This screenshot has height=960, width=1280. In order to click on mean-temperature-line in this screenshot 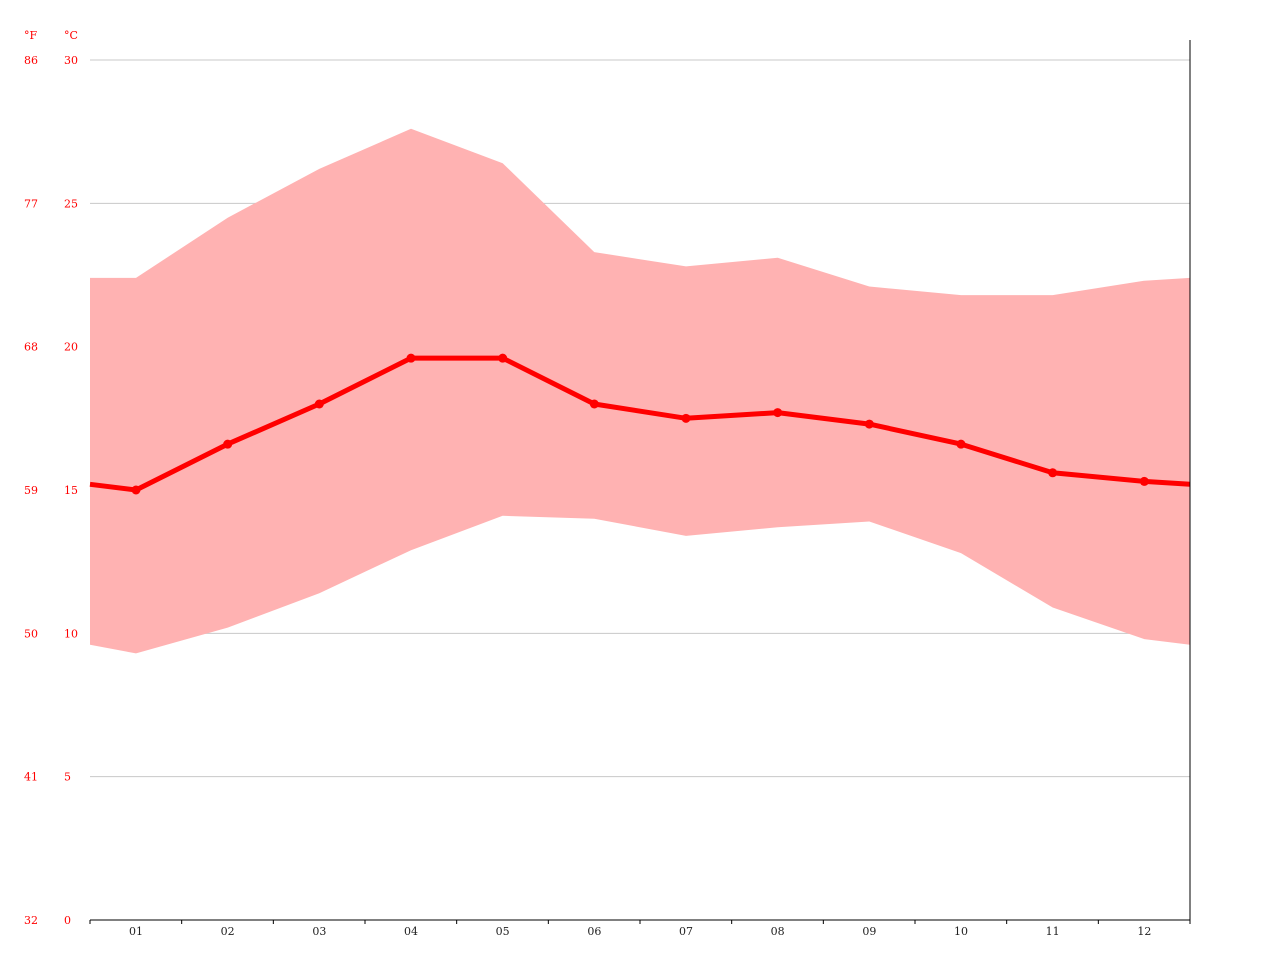, I will do `click(640, 424)`.